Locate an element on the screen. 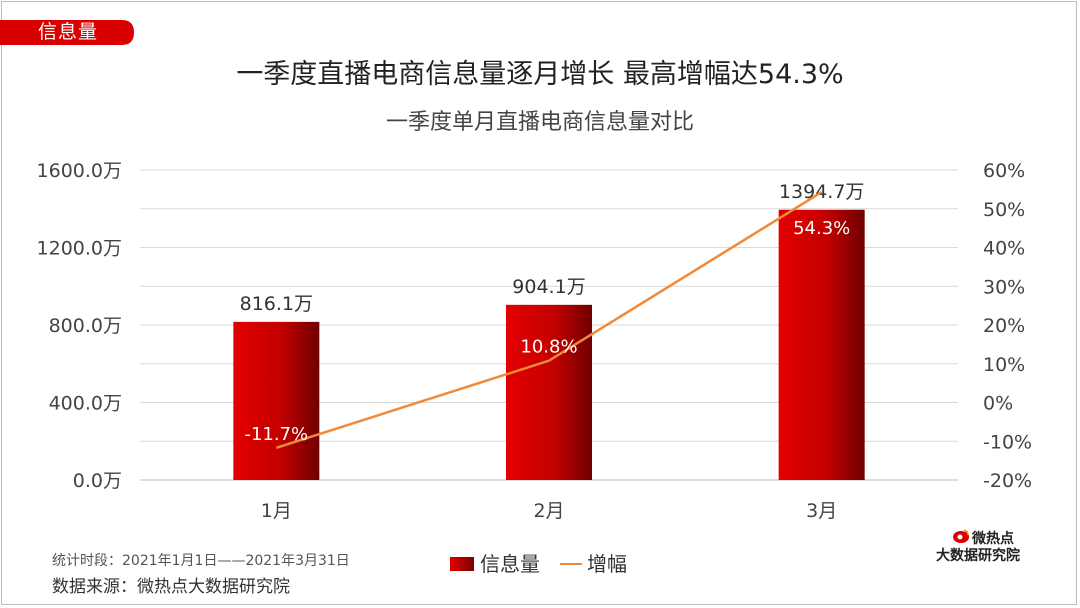 This screenshot has height=608, width=1080. weibo-eye-icon is located at coordinates (961, 536).